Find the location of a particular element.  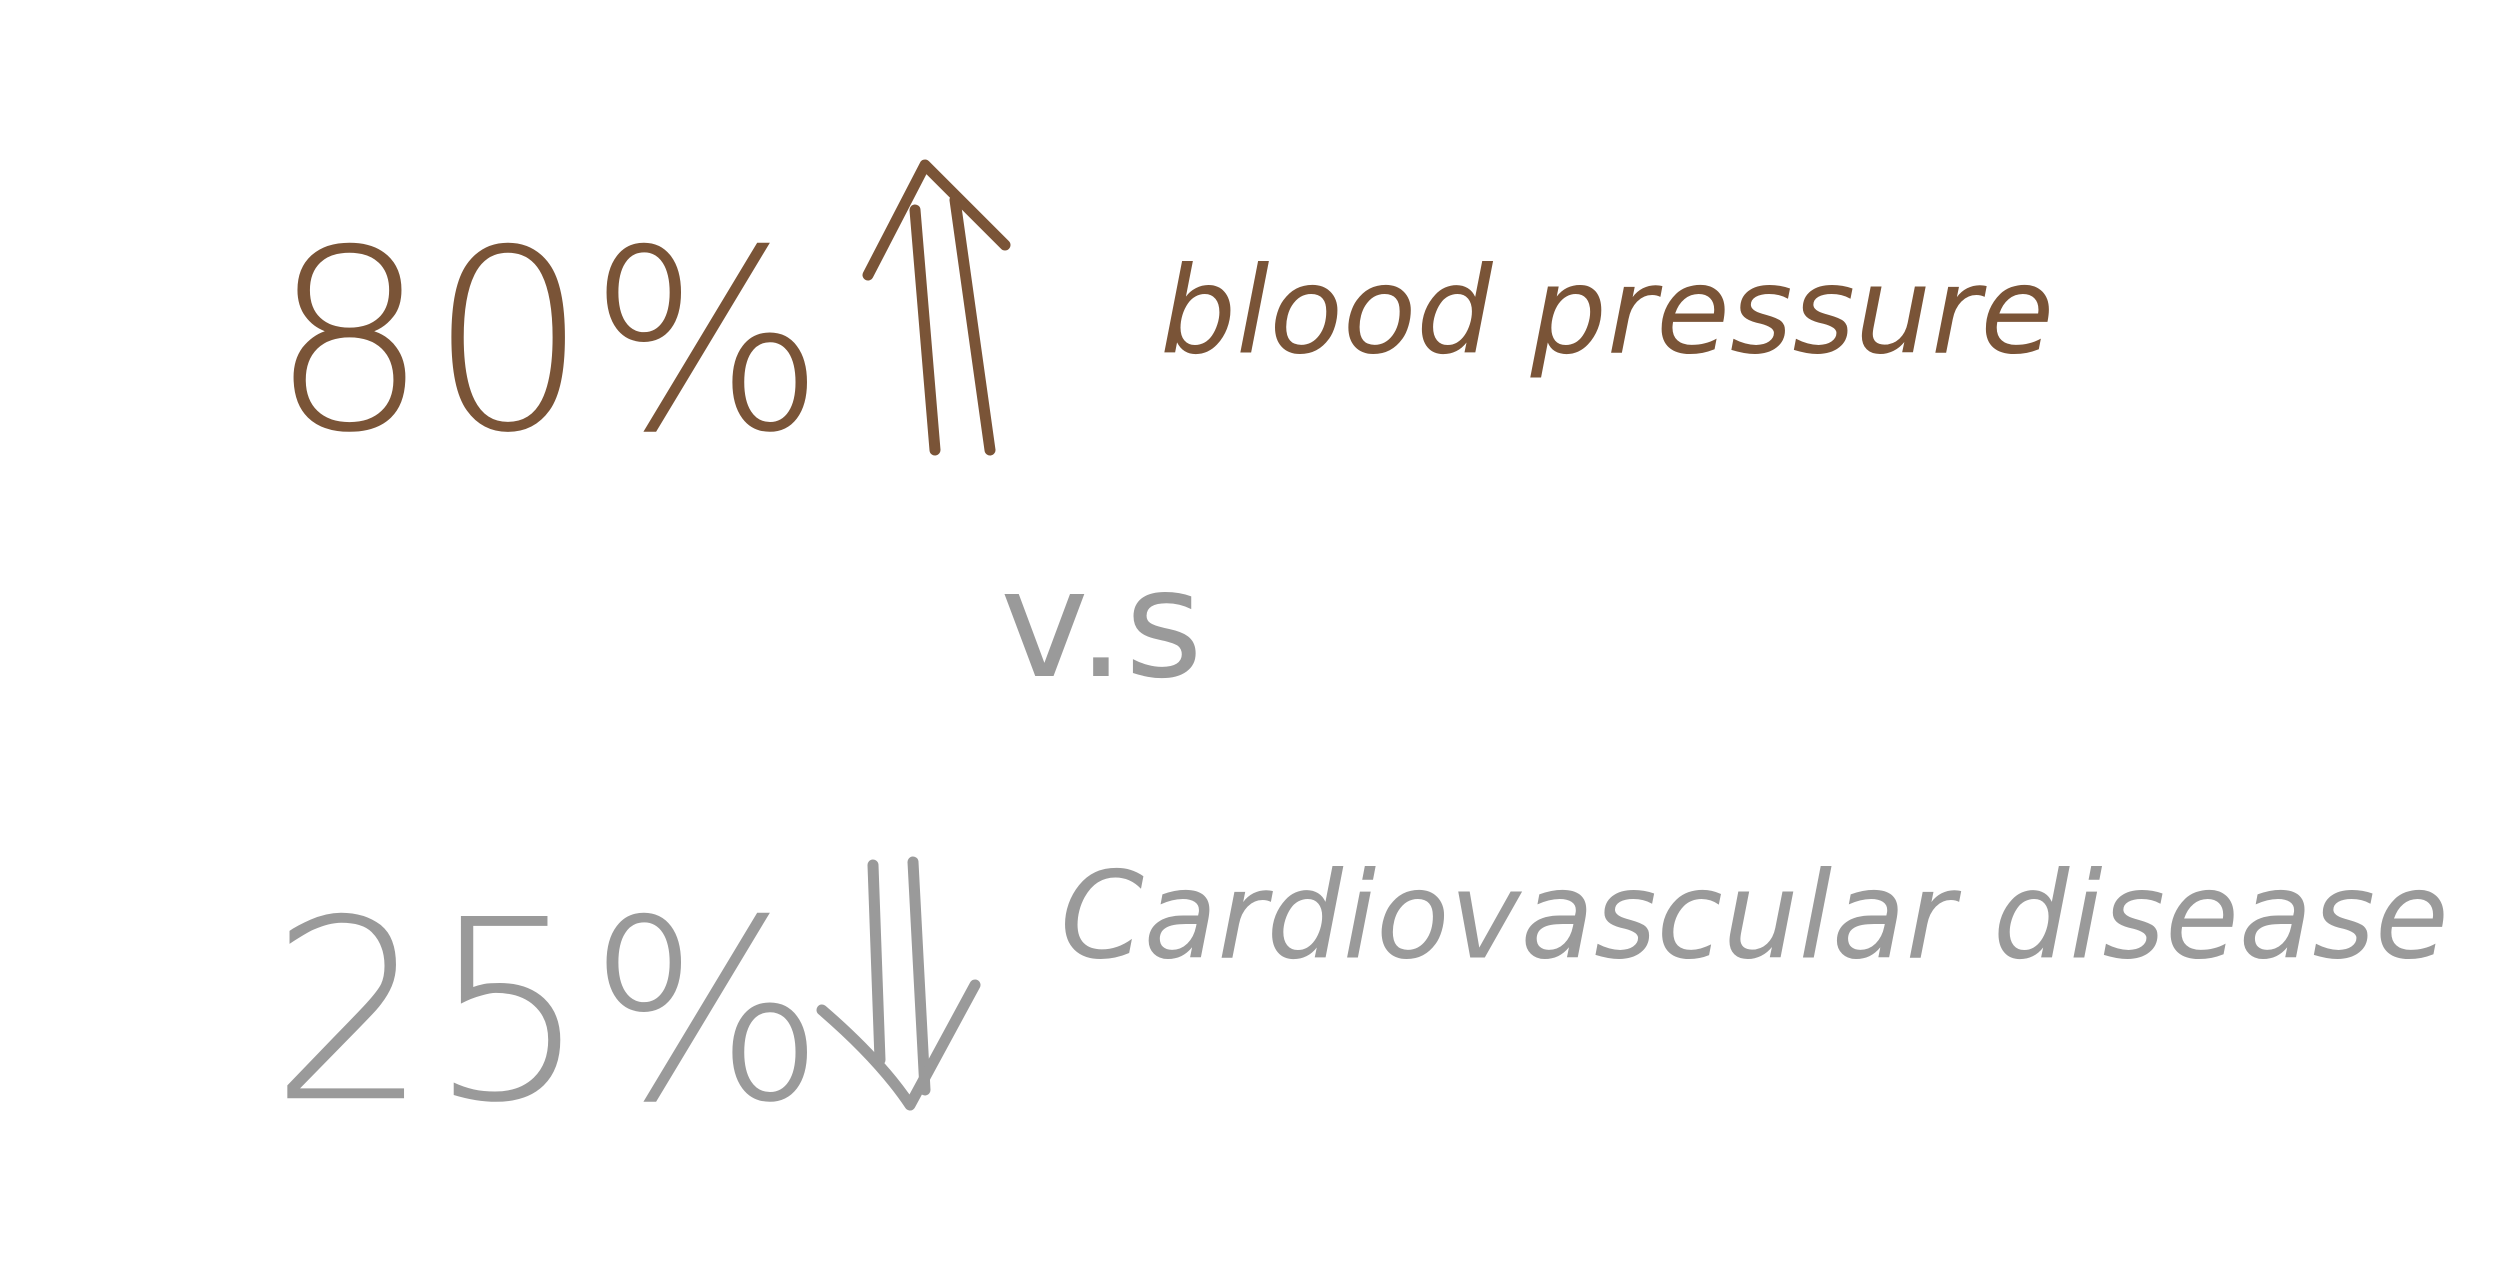

separator: v.s is located at coordinates (1101, 625).